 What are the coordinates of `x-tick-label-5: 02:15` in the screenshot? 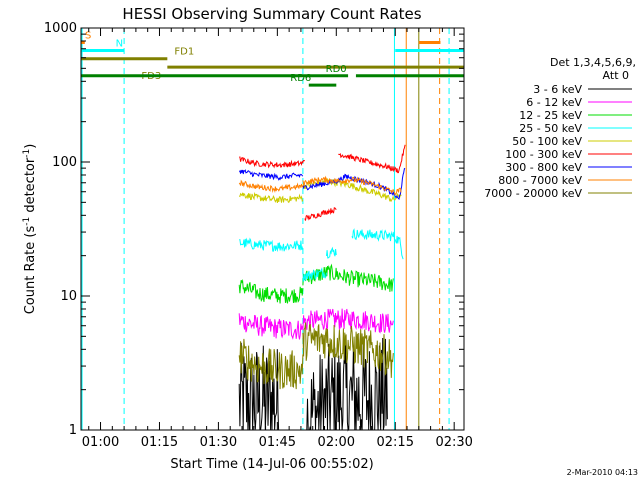 It's located at (395, 442).